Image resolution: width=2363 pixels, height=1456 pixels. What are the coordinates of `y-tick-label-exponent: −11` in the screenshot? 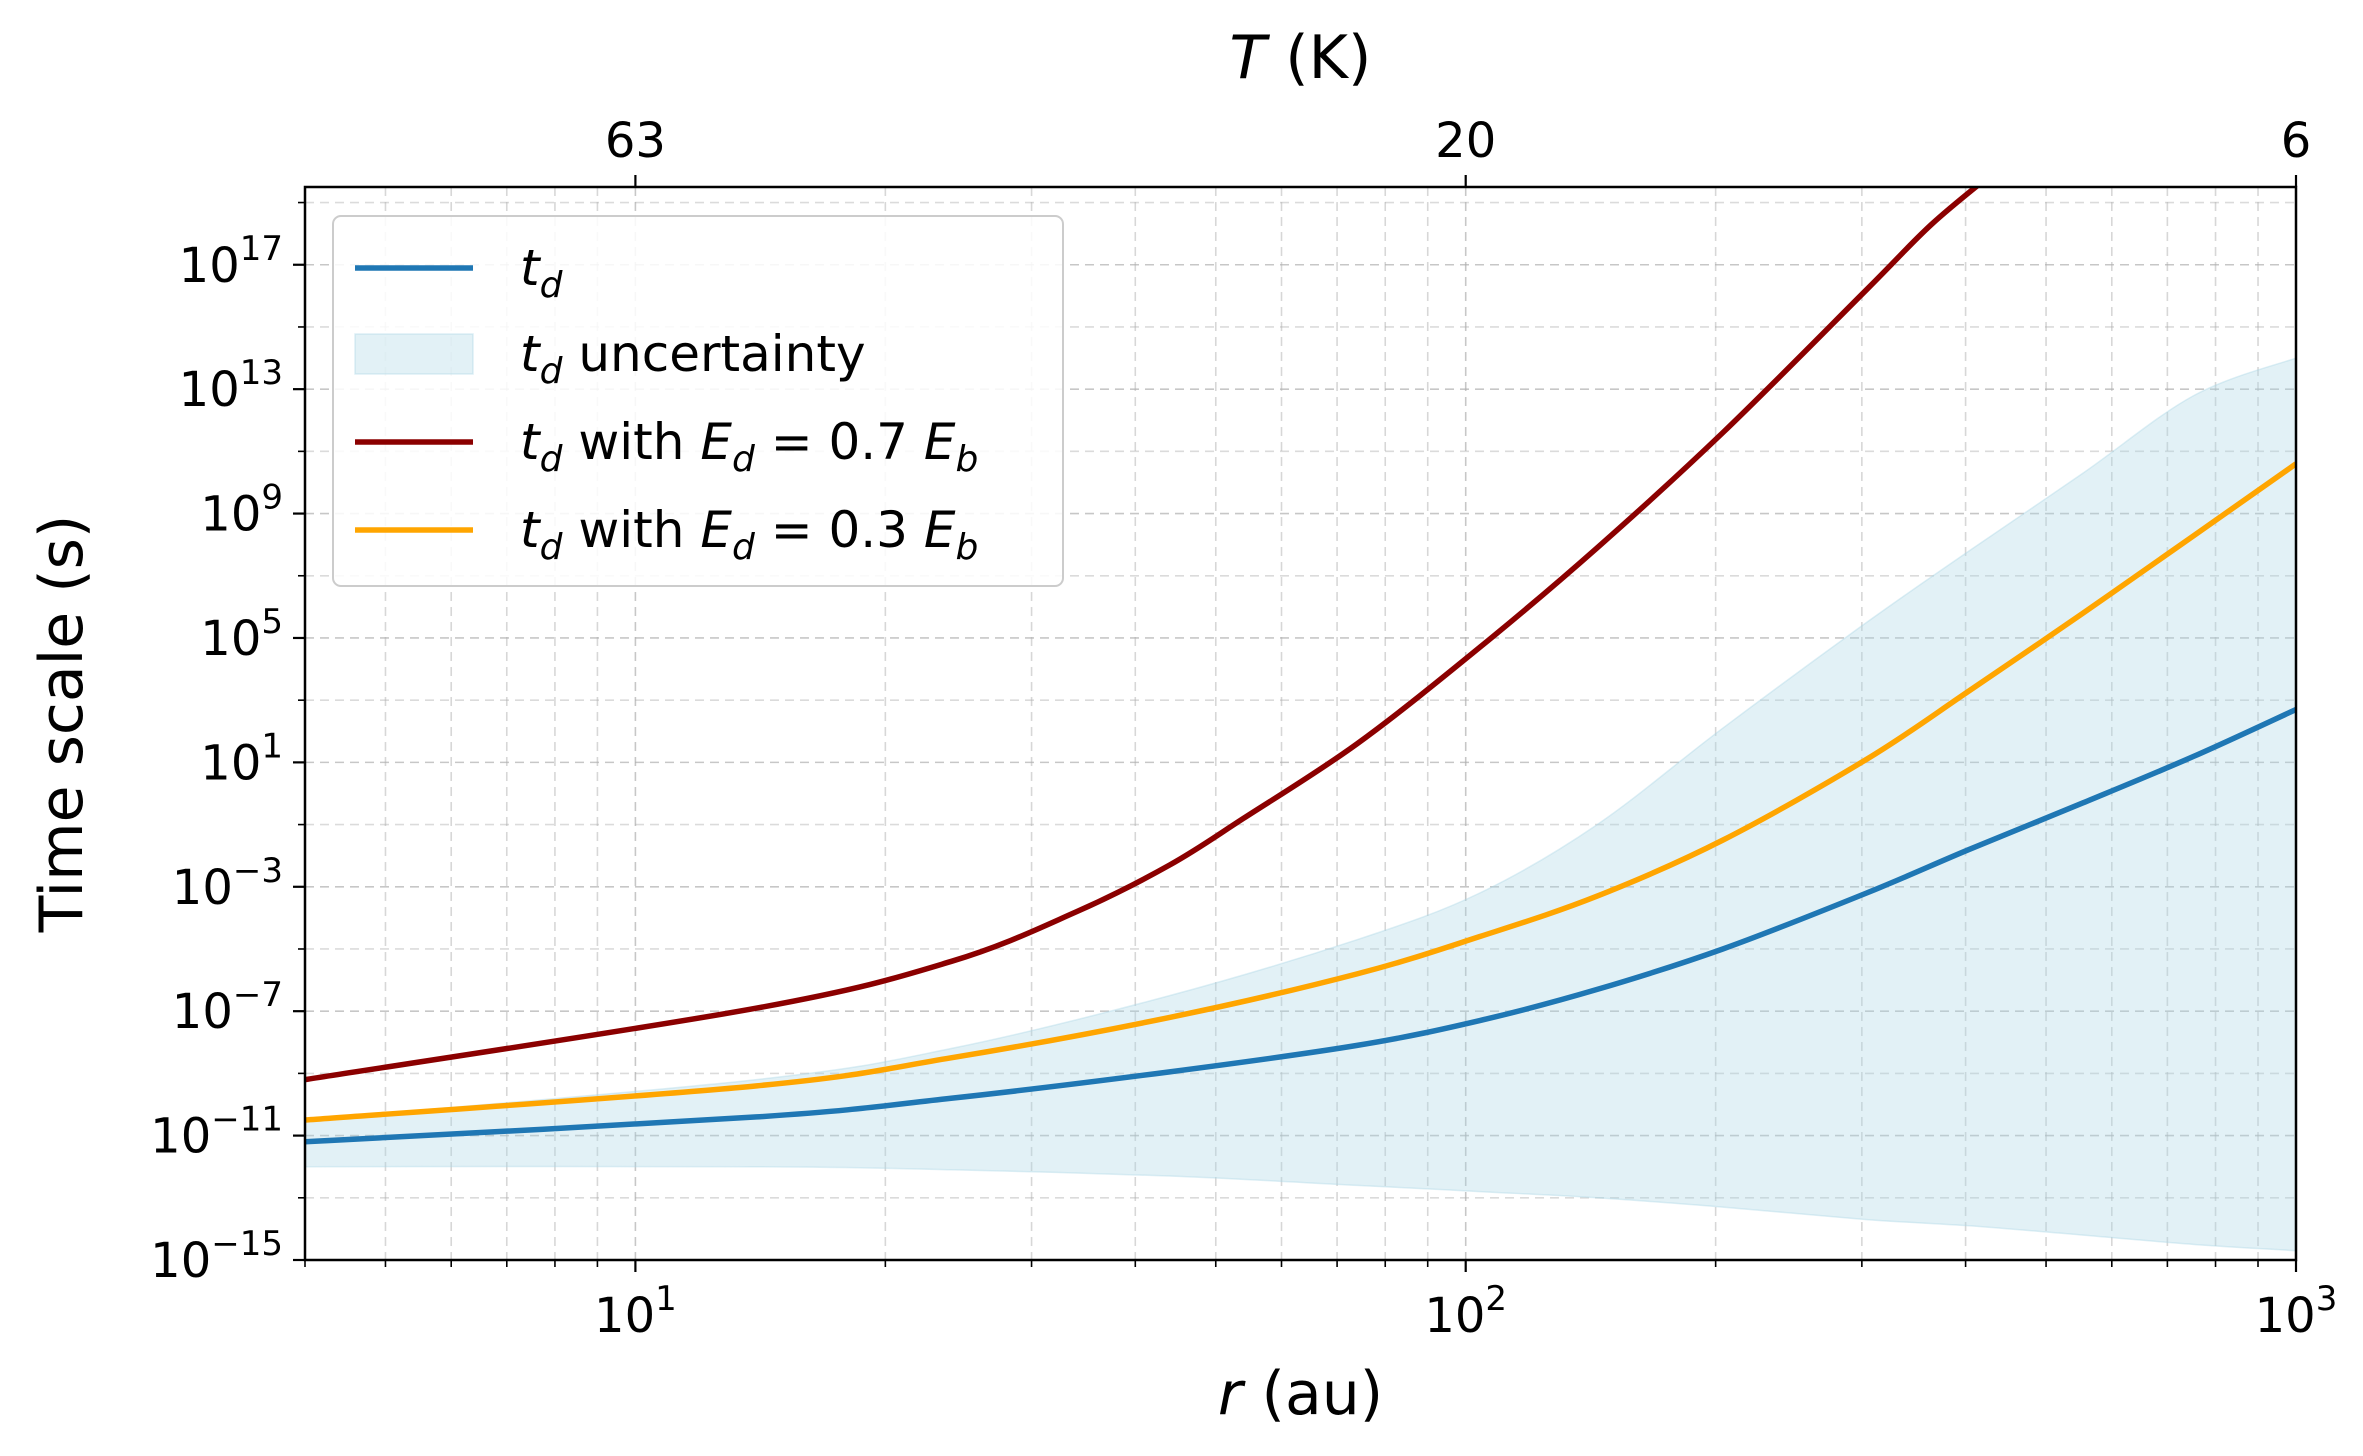 It's located at (247, 1120).